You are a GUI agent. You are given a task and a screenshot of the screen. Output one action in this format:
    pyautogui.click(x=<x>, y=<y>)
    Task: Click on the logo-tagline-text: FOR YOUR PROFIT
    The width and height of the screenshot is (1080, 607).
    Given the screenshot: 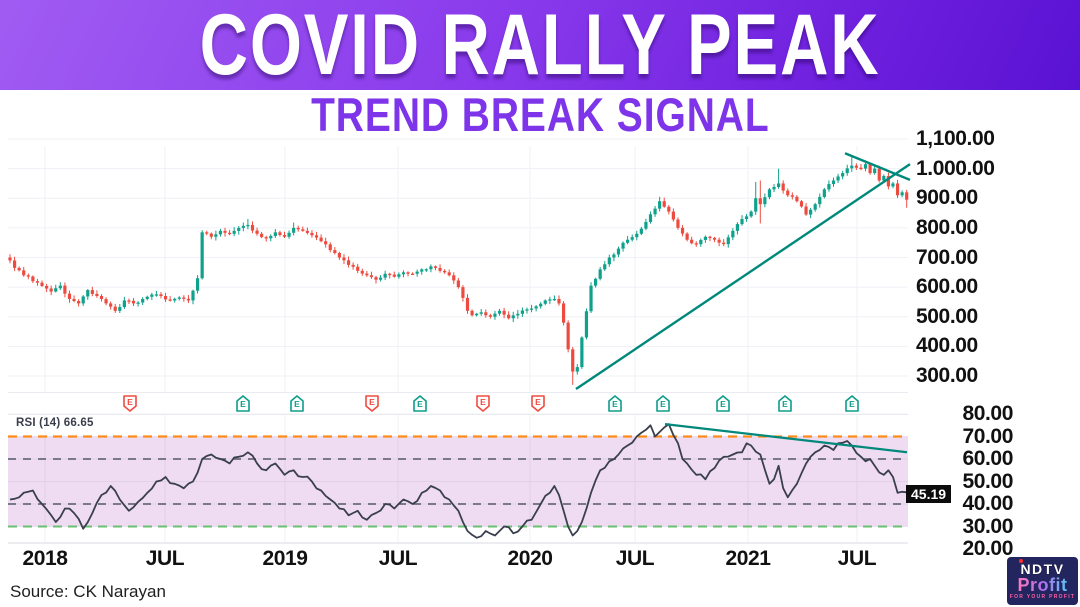 What is the action you would take?
    pyautogui.click(x=1042, y=596)
    